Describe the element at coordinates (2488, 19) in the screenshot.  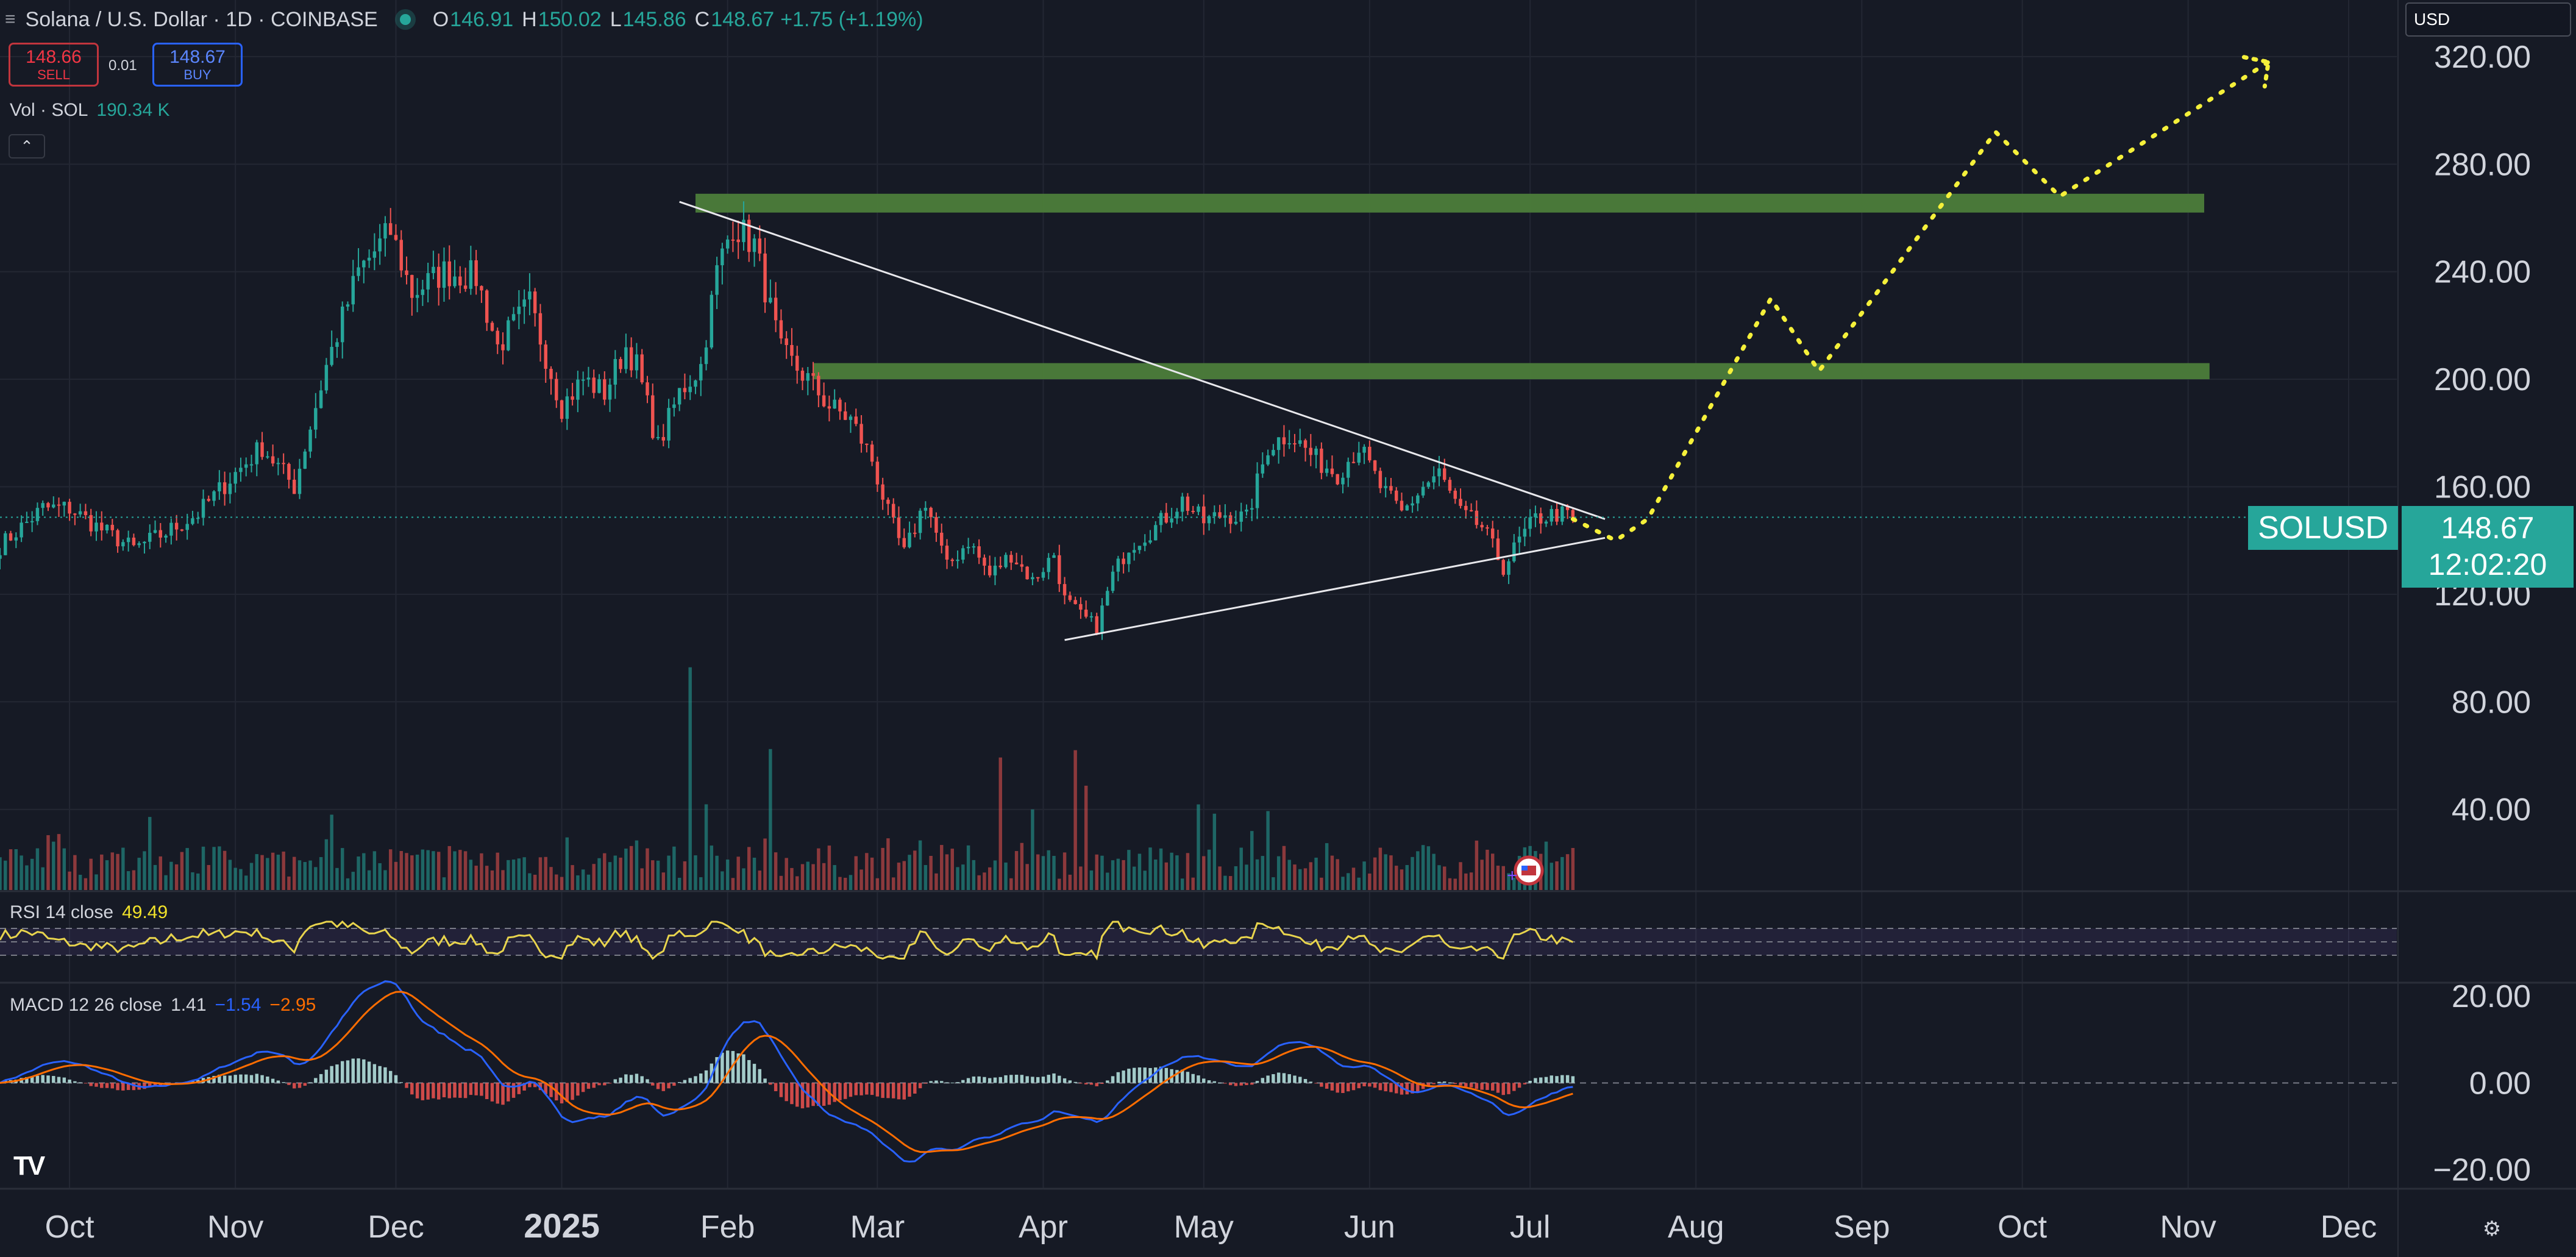
I see `currency-select: USD` at that location.